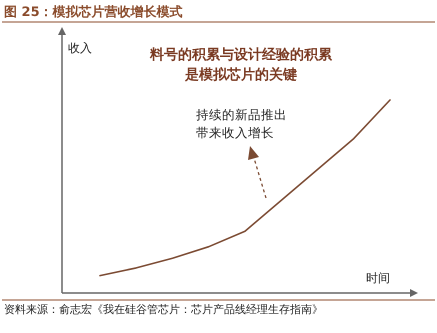 This screenshot has height=333, width=437. Describe the element at coordinates (378, 278) in the screenshot. I see `x-axis-title: 时间` at that location.